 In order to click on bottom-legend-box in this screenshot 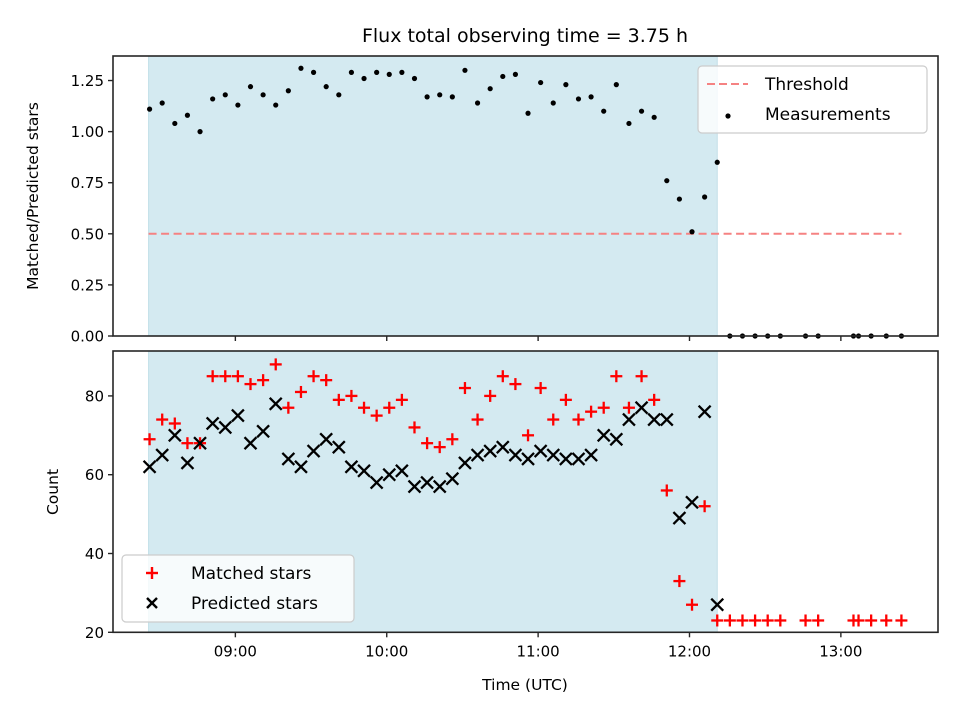, I will do `click(238, 588)`.